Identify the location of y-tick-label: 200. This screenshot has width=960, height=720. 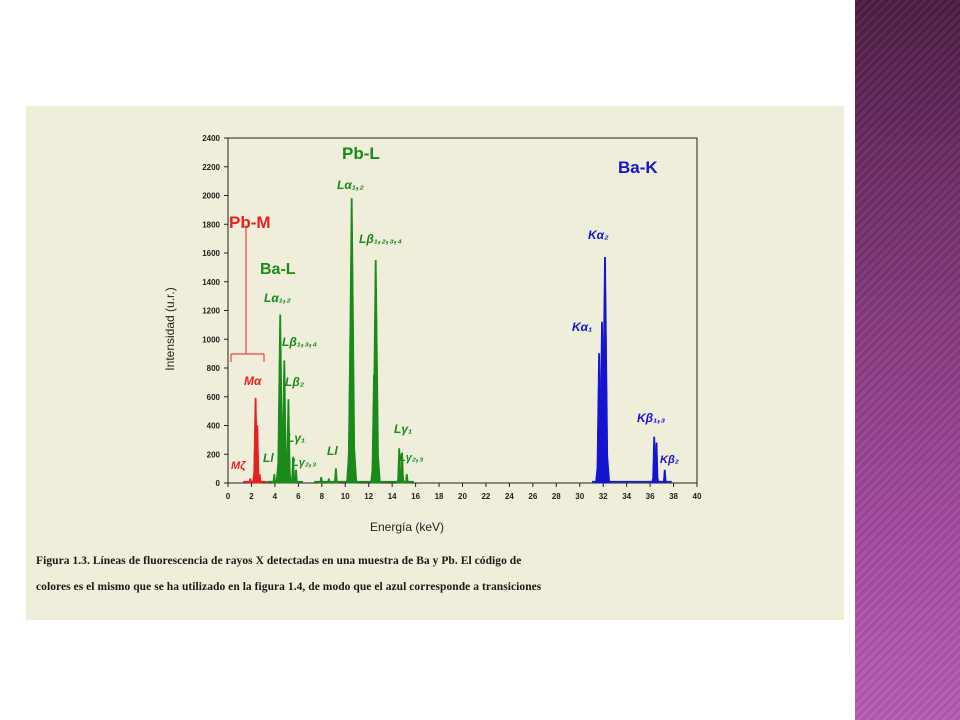
(214, 454).